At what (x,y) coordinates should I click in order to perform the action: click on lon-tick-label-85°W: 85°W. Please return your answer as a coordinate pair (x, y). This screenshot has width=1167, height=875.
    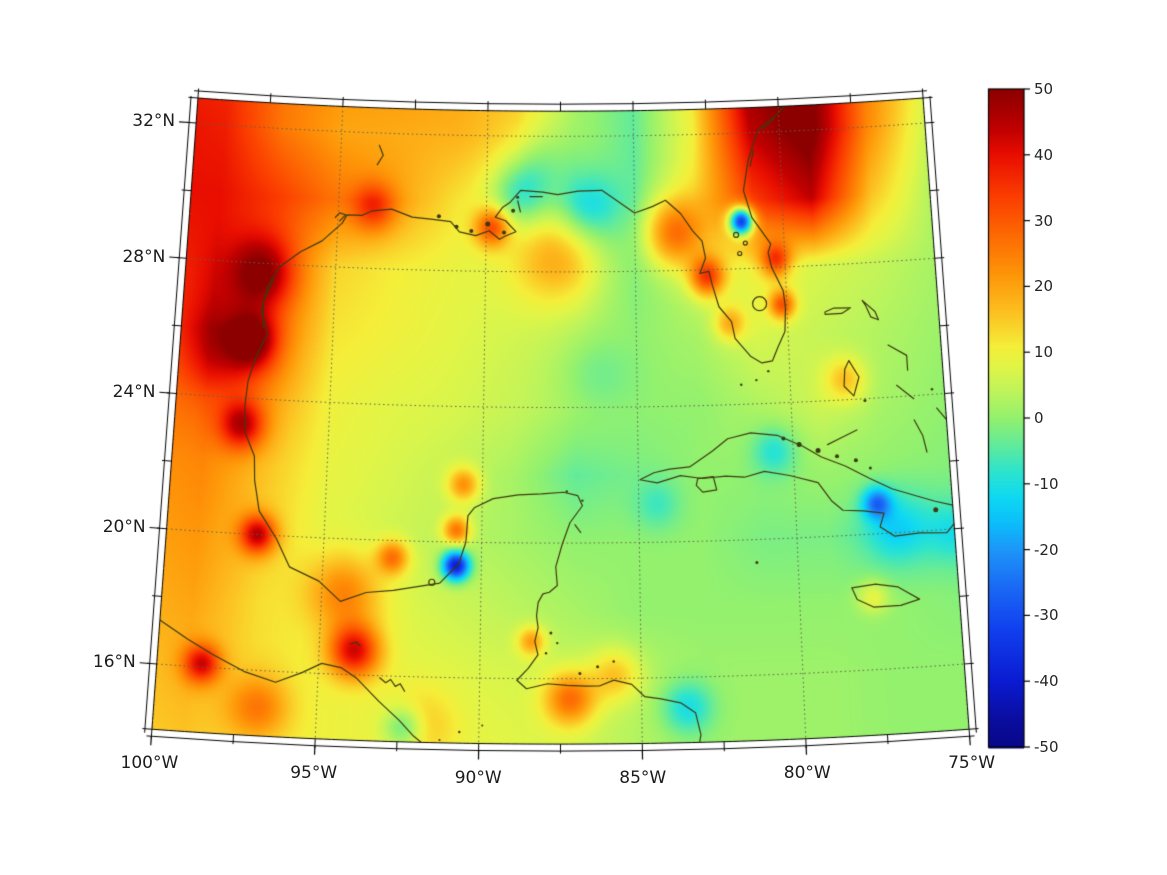
    Looking at the image, I should click on (643, 777).